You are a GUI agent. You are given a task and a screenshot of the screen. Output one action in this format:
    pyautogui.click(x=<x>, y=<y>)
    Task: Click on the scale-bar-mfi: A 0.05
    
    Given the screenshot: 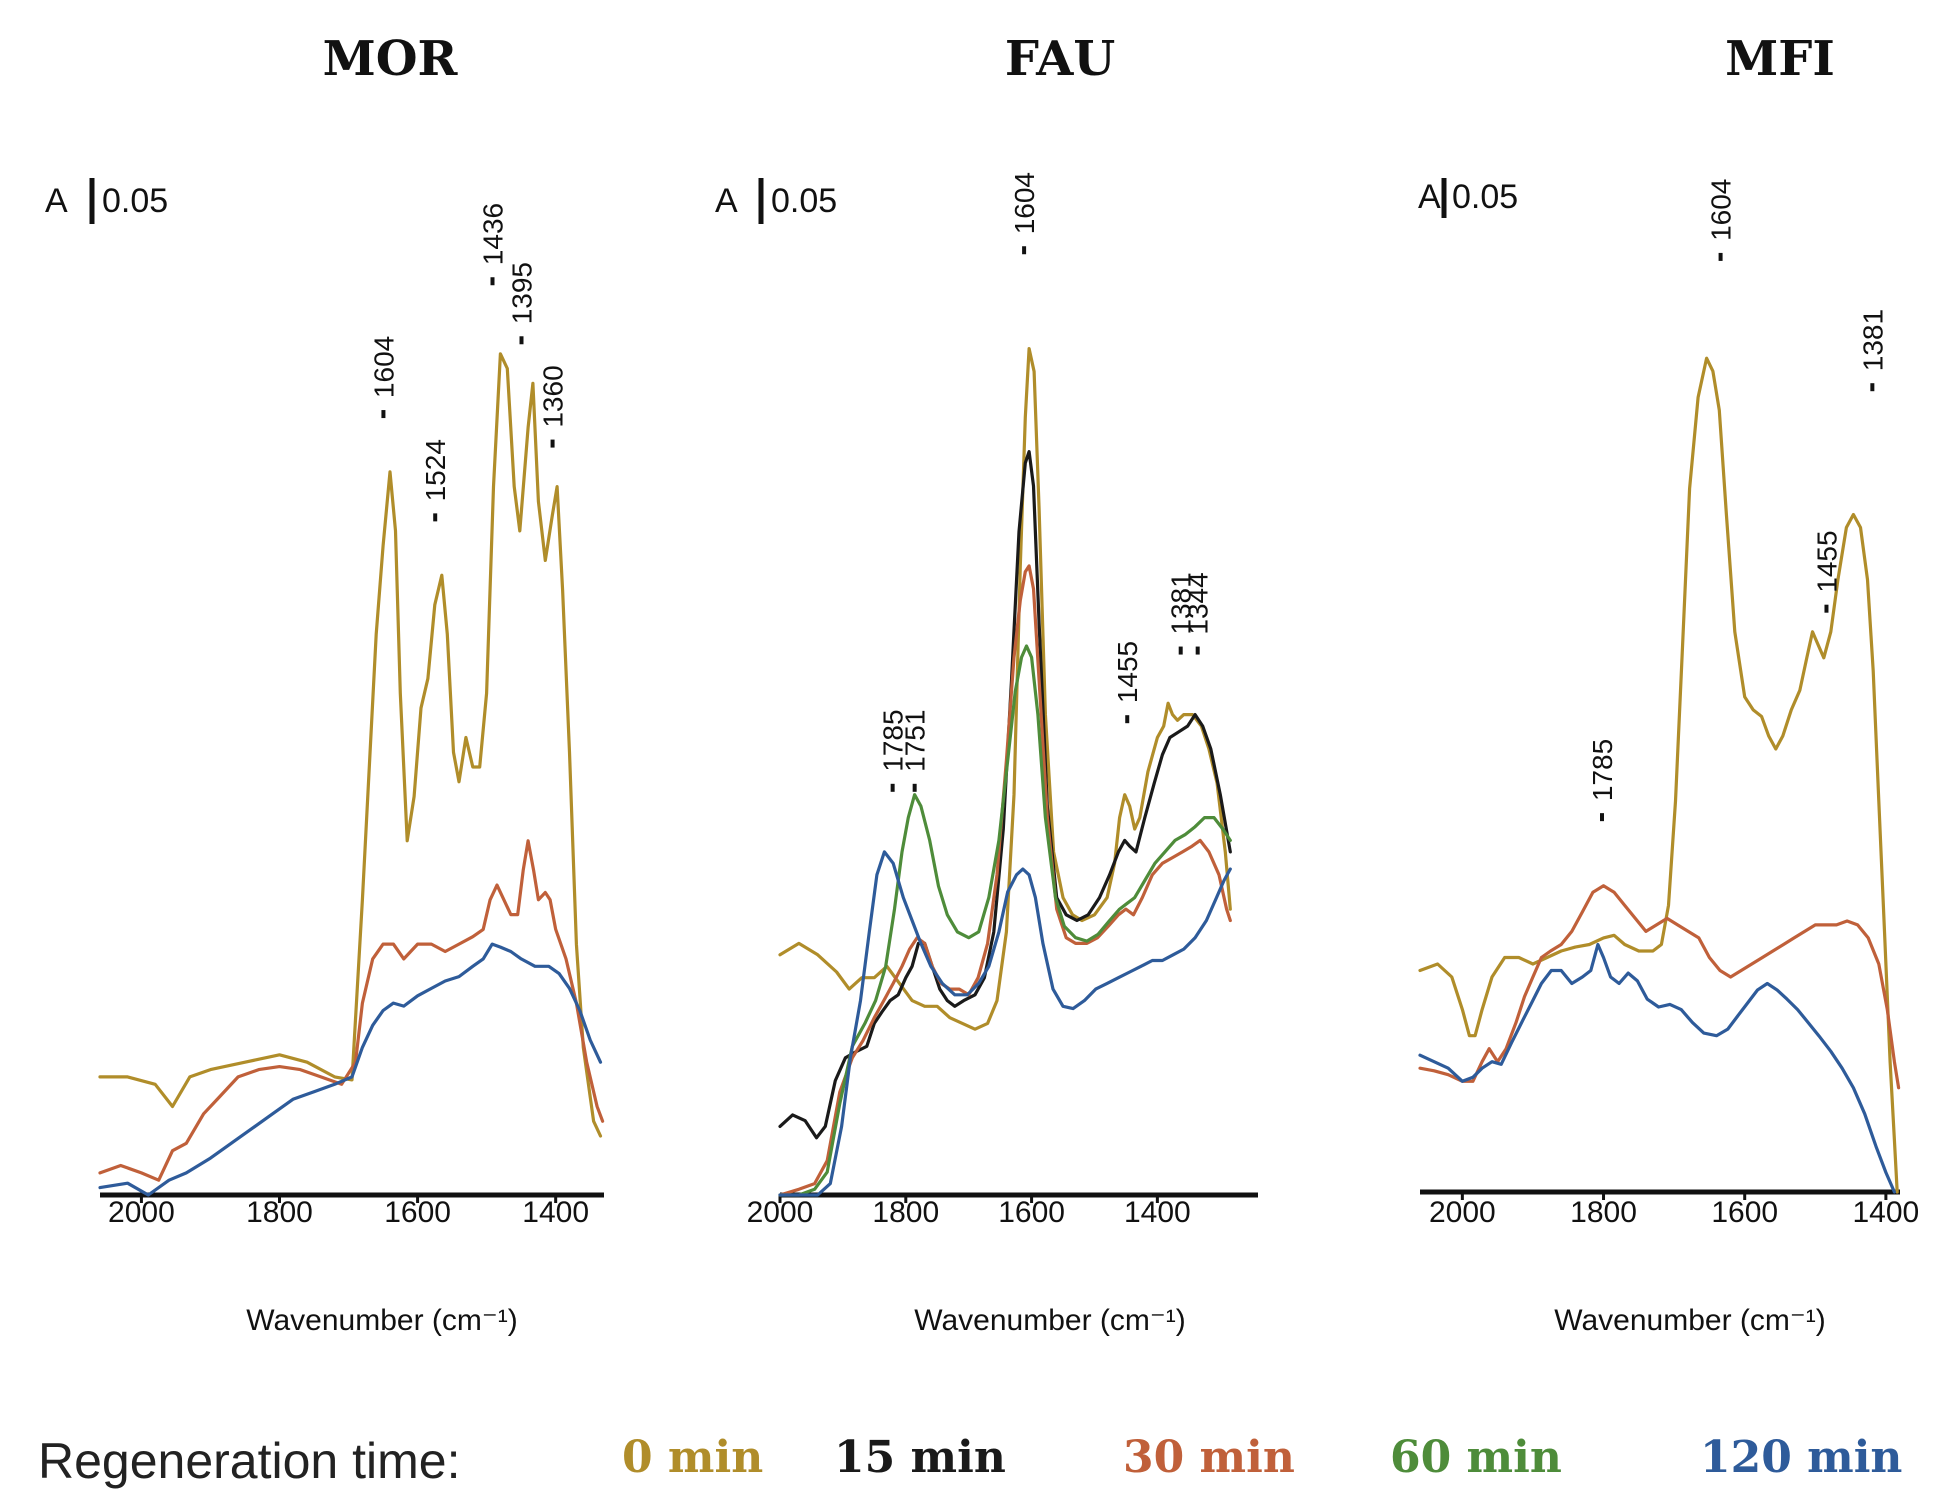 What is the action you would take?
    pyautogui.click(x=1468, y=198)
    